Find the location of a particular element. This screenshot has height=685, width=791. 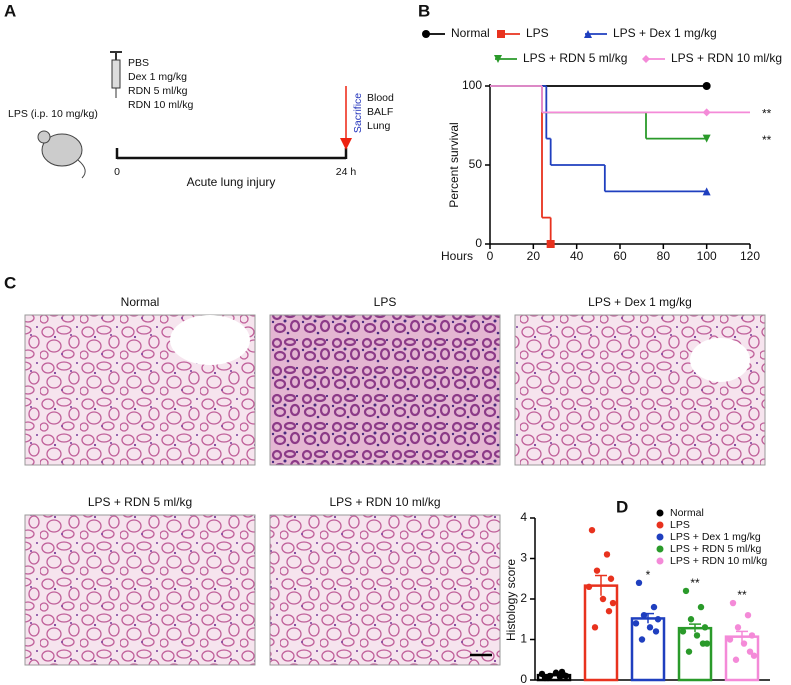

x-tick-label: 40 is located at coordinates (577, 256).